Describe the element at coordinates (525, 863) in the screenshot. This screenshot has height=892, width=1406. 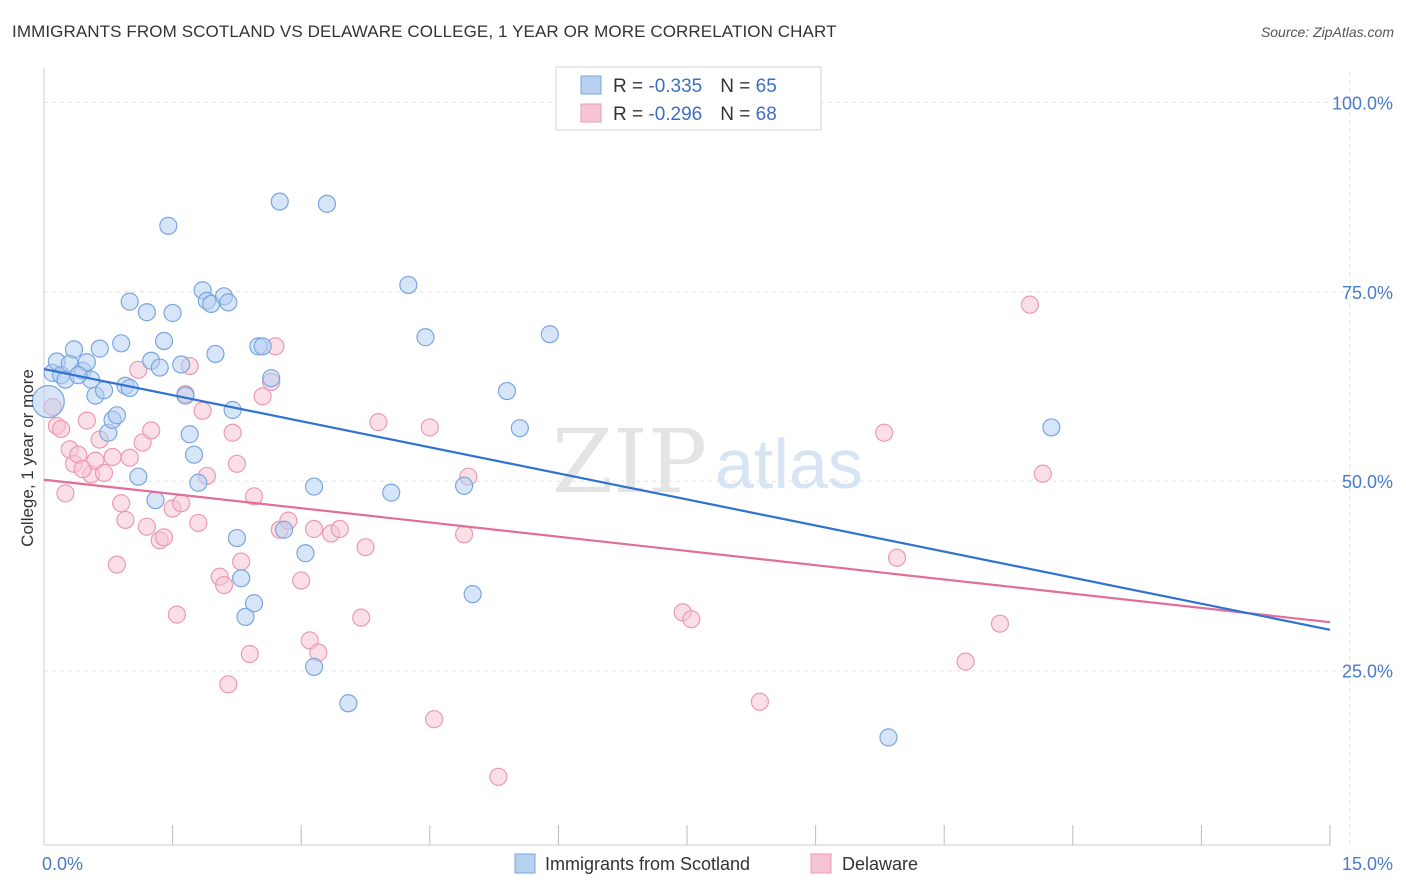
I see `series-legend-swatch-scotland` at that location.